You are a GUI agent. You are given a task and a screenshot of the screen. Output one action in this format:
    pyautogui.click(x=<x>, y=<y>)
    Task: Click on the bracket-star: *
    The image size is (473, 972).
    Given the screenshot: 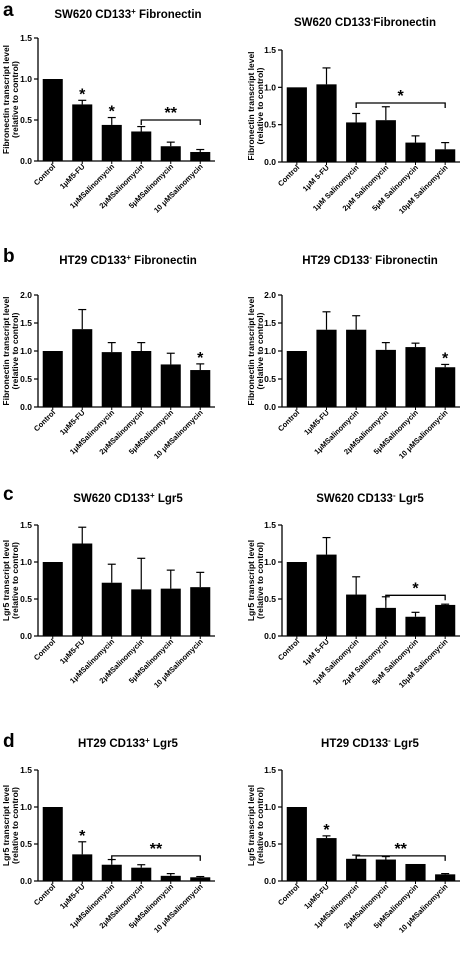 What is the action you would take?
    pyautogui.click(x=401, y=96)
    